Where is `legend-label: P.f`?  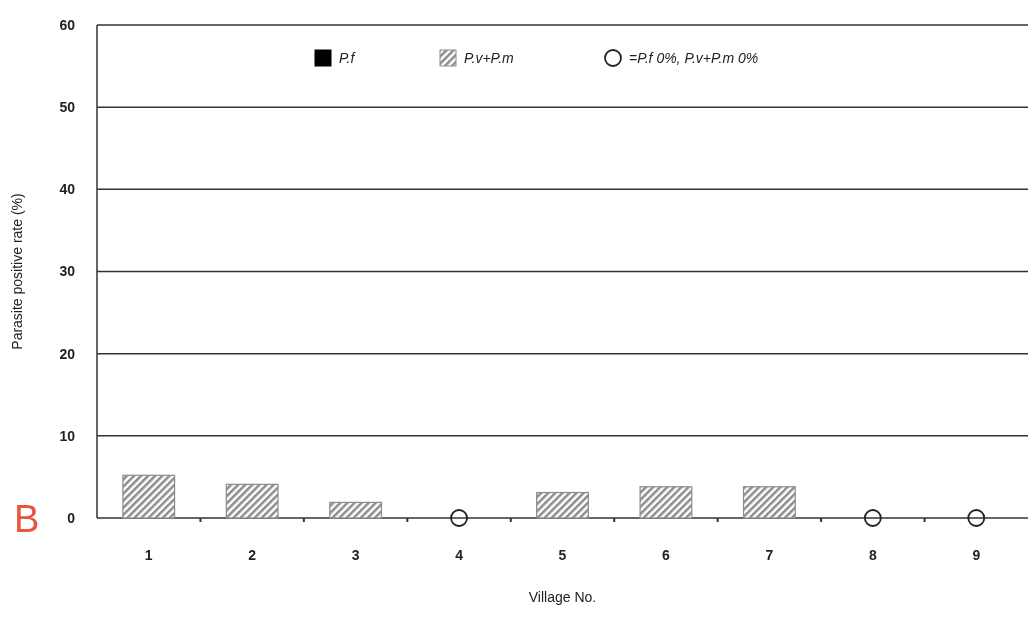 legend-label: P.f is located at coordinates (348, 57).